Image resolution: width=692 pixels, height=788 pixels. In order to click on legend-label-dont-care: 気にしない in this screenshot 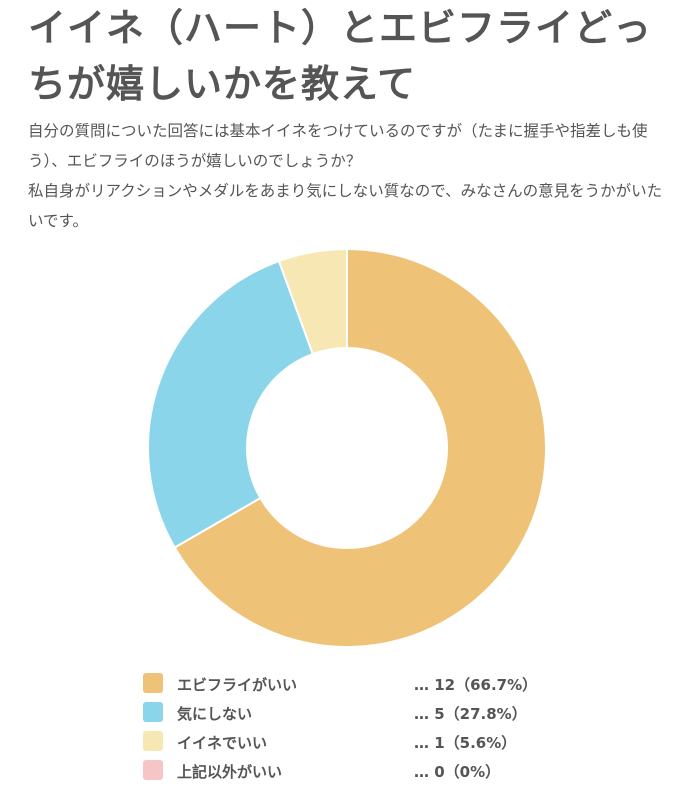, I will do `click(215, 714)`.